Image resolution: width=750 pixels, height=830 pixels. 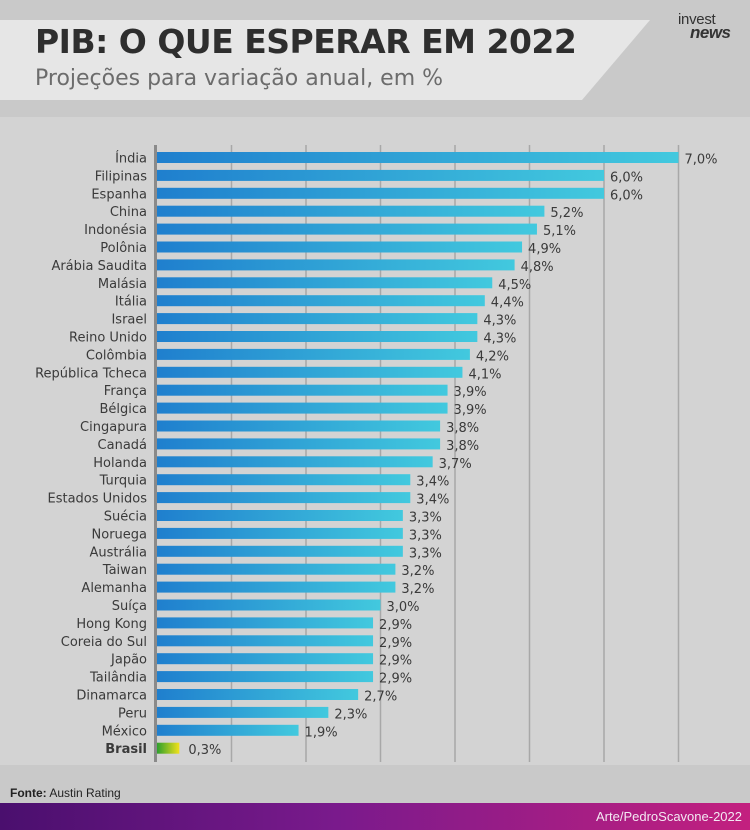 What do you see at coordinates (116, 355) in the screenshot?
I see `category-label: Colômbia` at bounding box center [116, 355].